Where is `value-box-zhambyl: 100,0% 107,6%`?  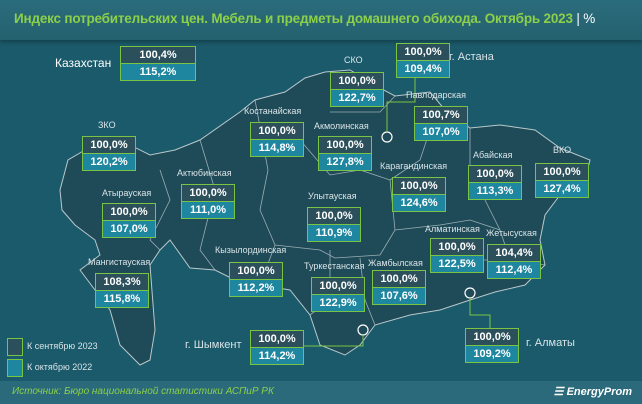
value-box-zhambyl: 100,0% 107,6% is located at coordinates (399, 287).